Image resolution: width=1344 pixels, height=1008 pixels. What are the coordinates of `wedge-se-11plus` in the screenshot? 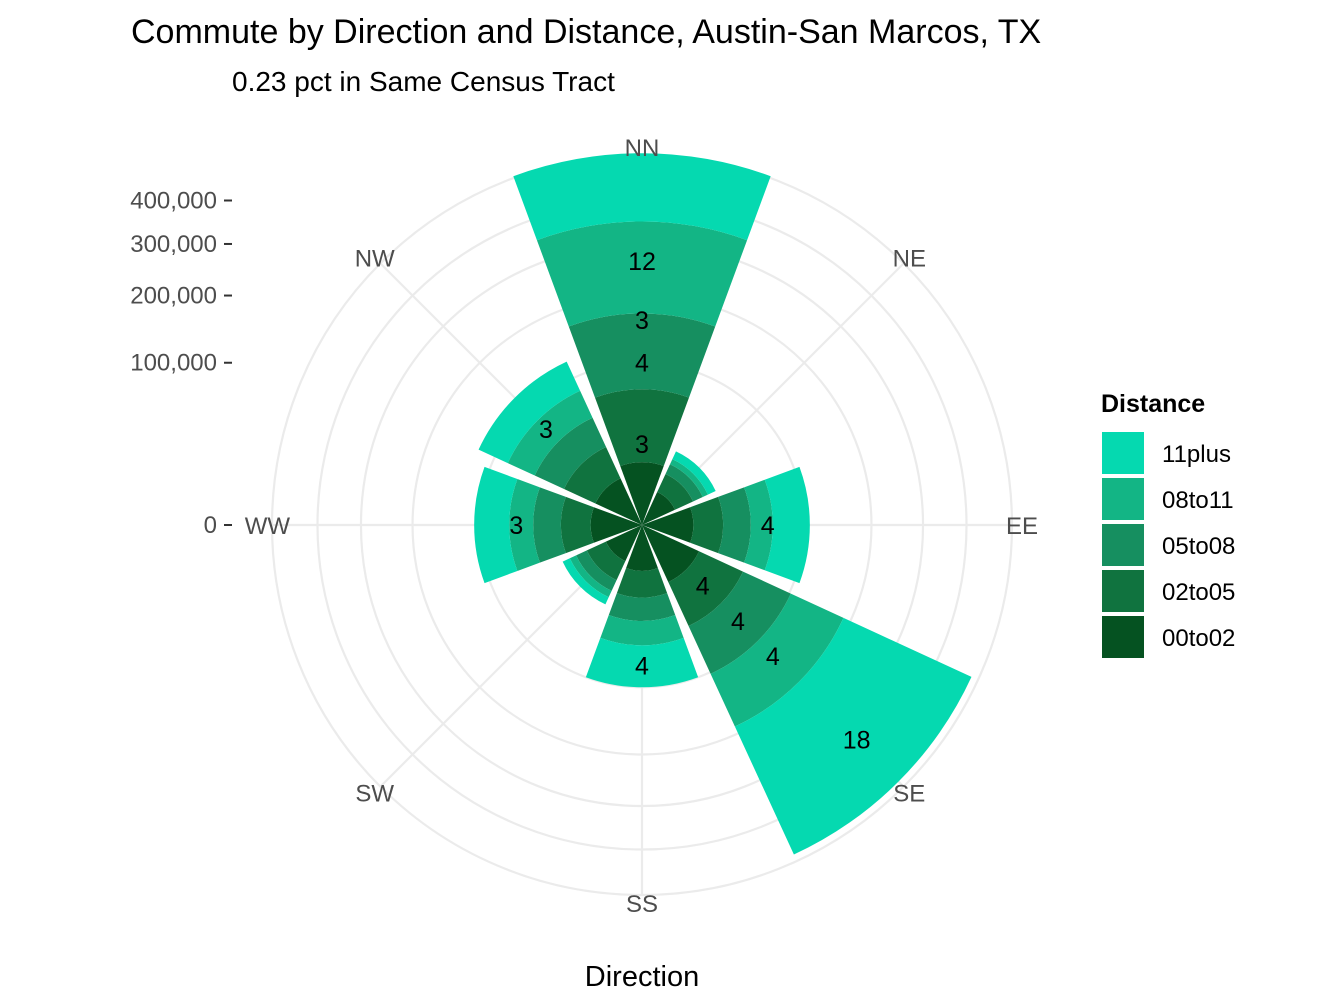 It's located at (853, 736).